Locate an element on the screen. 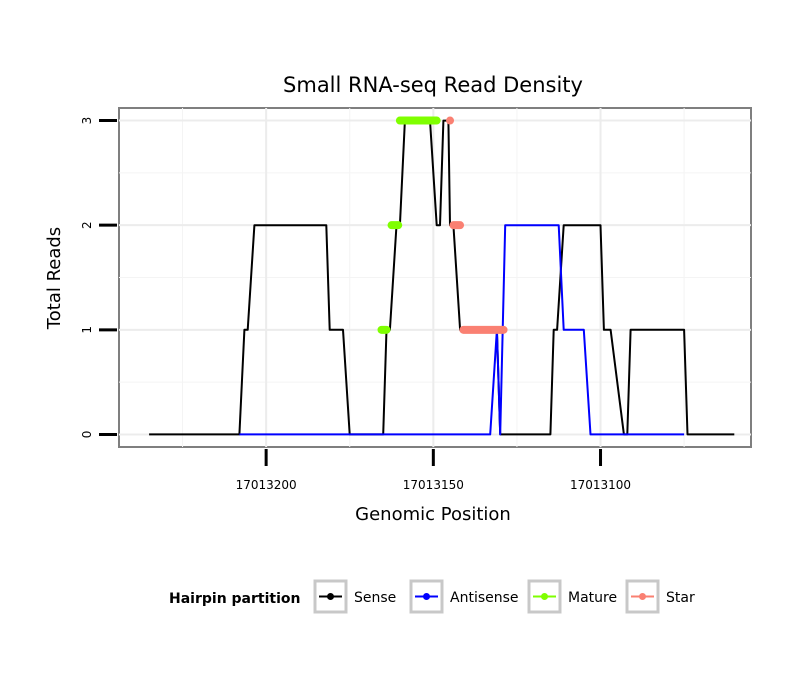 This screenshot has width=810, height=690. y-tick-label: 3 is located at coordinates (87, 121).